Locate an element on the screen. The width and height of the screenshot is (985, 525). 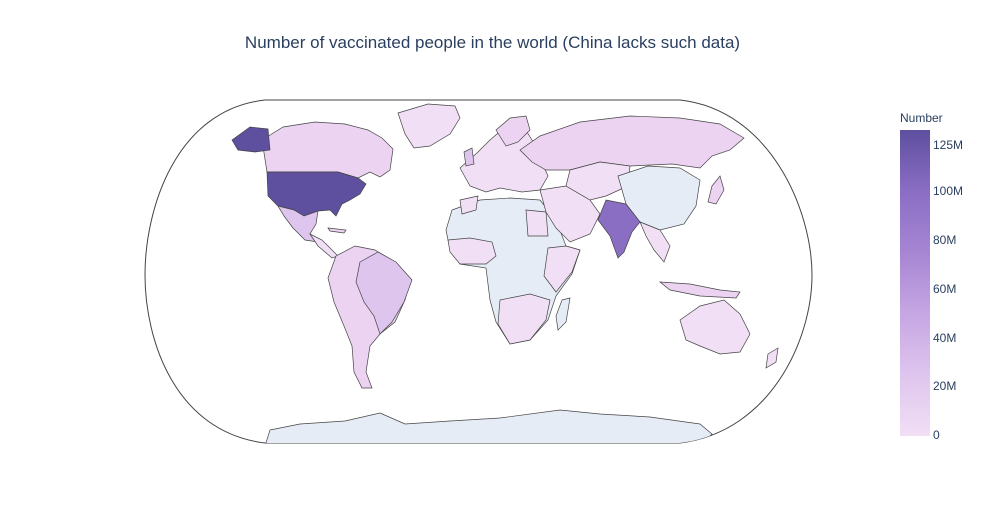
colorbar-tick-60m: 60M is located at coordinates (945, 289).